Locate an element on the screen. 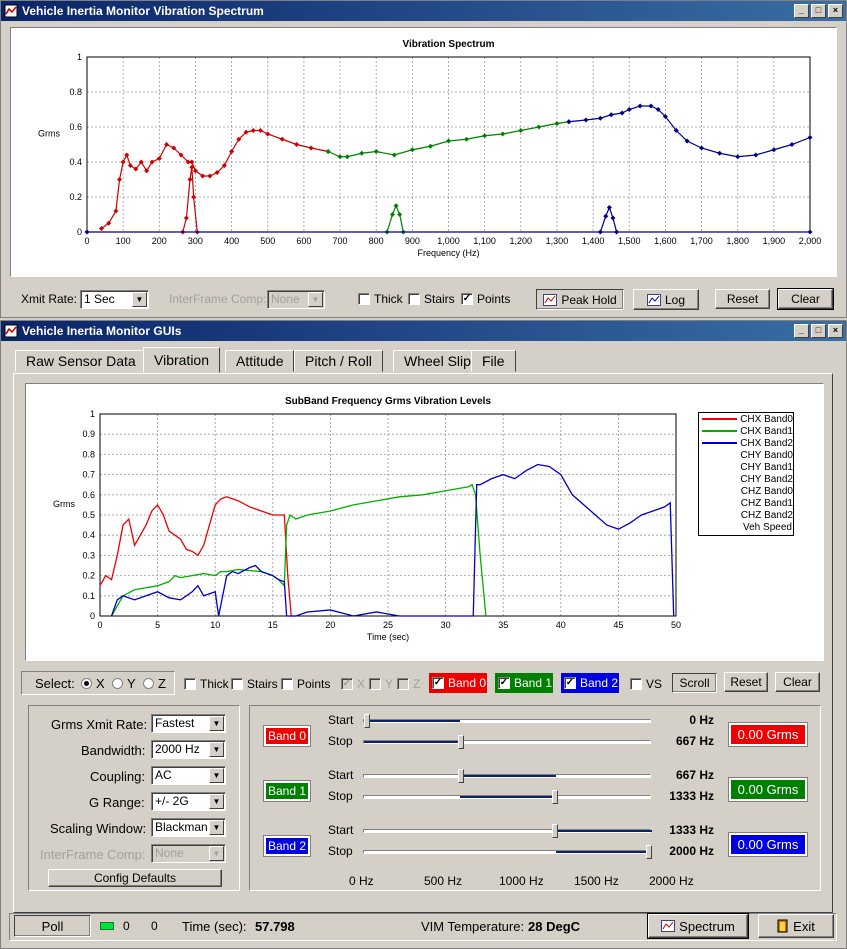 Image resolution: width=847 pixels, height=949 pixels. band1-checkbox: ✓ Band 1 is located at coordinates (524, 683).